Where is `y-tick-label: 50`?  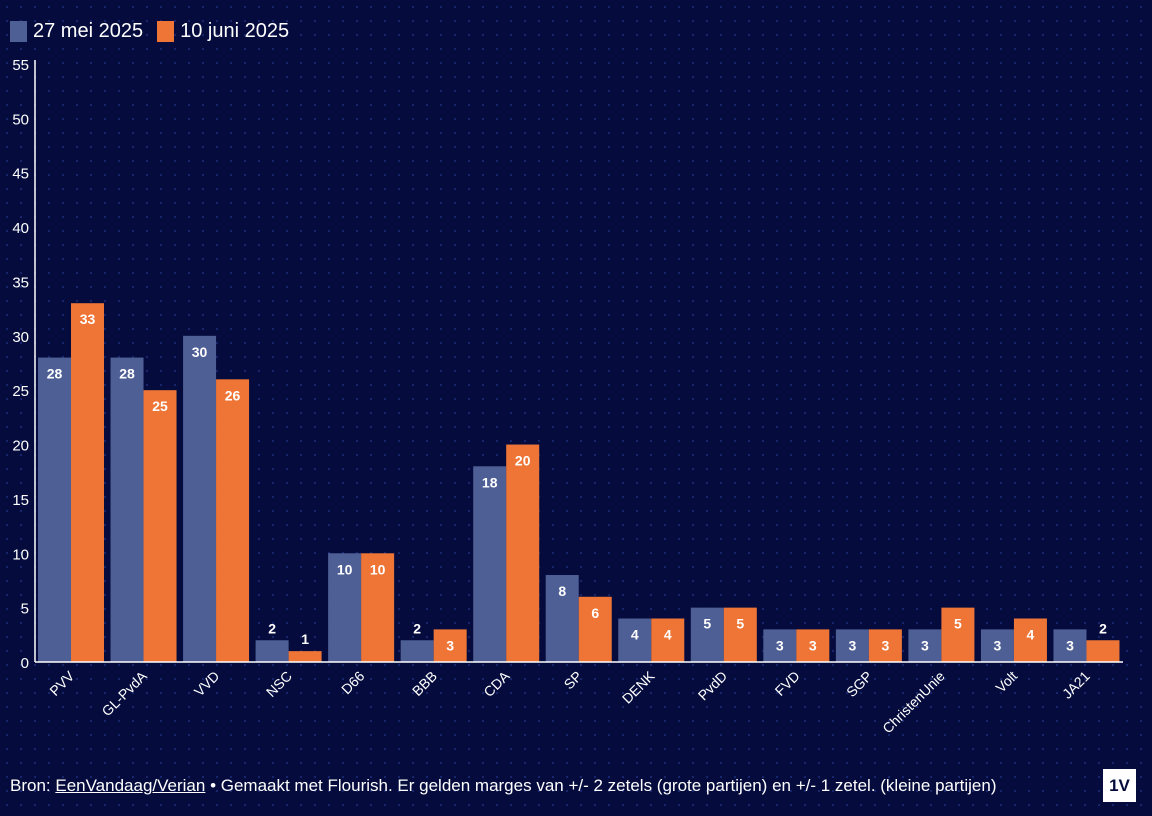 y-tick-label: 50 is located at coordinates (20, 119).